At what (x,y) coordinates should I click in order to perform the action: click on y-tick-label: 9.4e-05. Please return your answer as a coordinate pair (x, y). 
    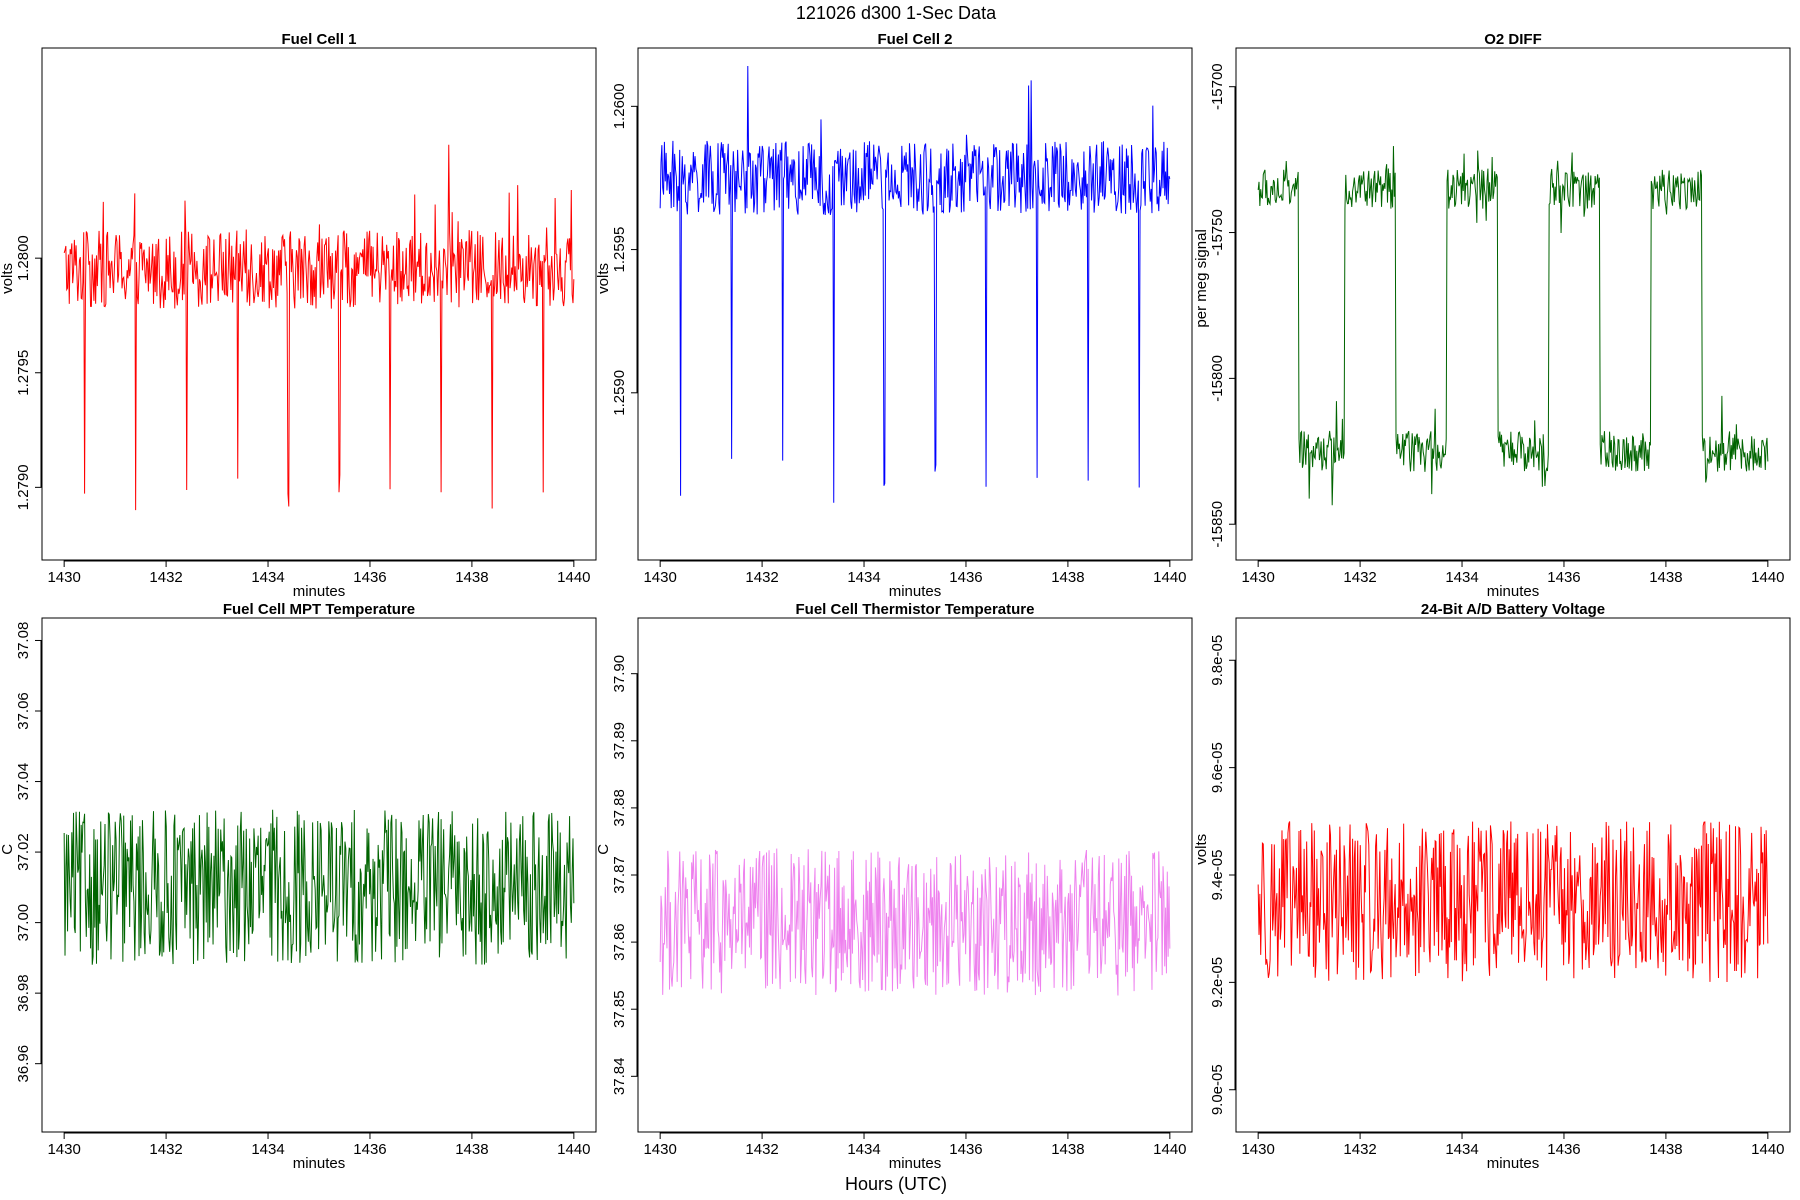
    Looking at the image, I should click on (1217, 875).